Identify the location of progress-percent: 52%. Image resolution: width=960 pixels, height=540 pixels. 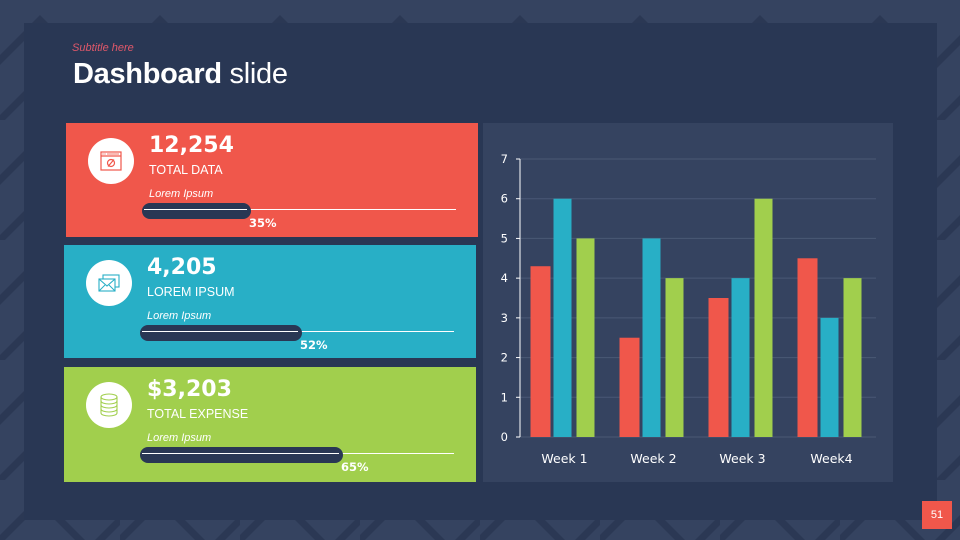
(314, 345).